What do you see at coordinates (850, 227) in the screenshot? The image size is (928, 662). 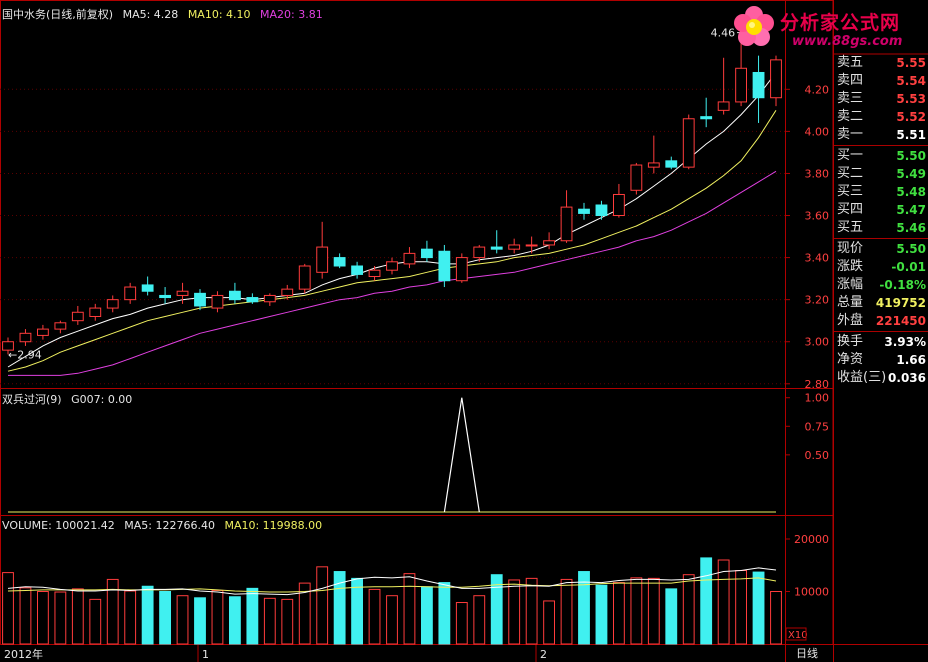 I see `quote-label: 买五` at bounding box center [850, 227].